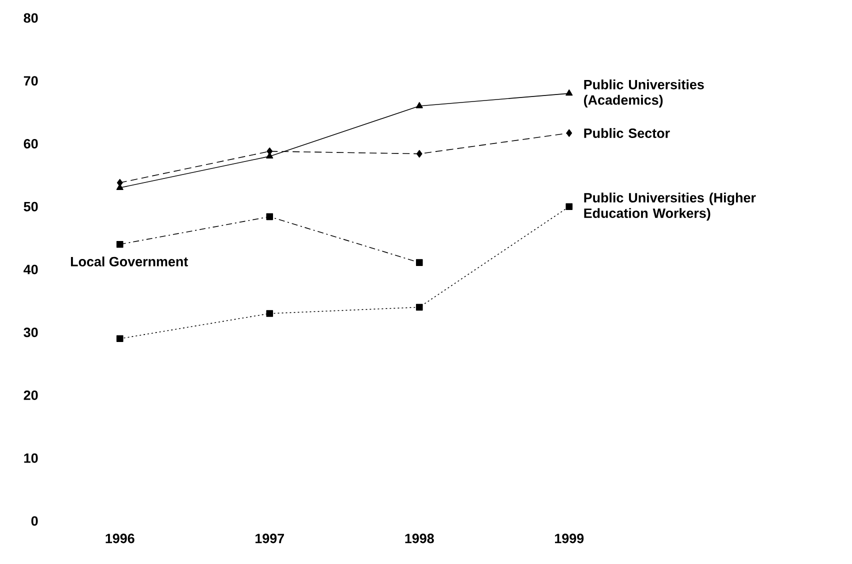 The image size is (852, 564). What do you see at coordinates (31, 458) in the screenshot?
I see `y-tick-label: 10` at bounding box center [31, 458].